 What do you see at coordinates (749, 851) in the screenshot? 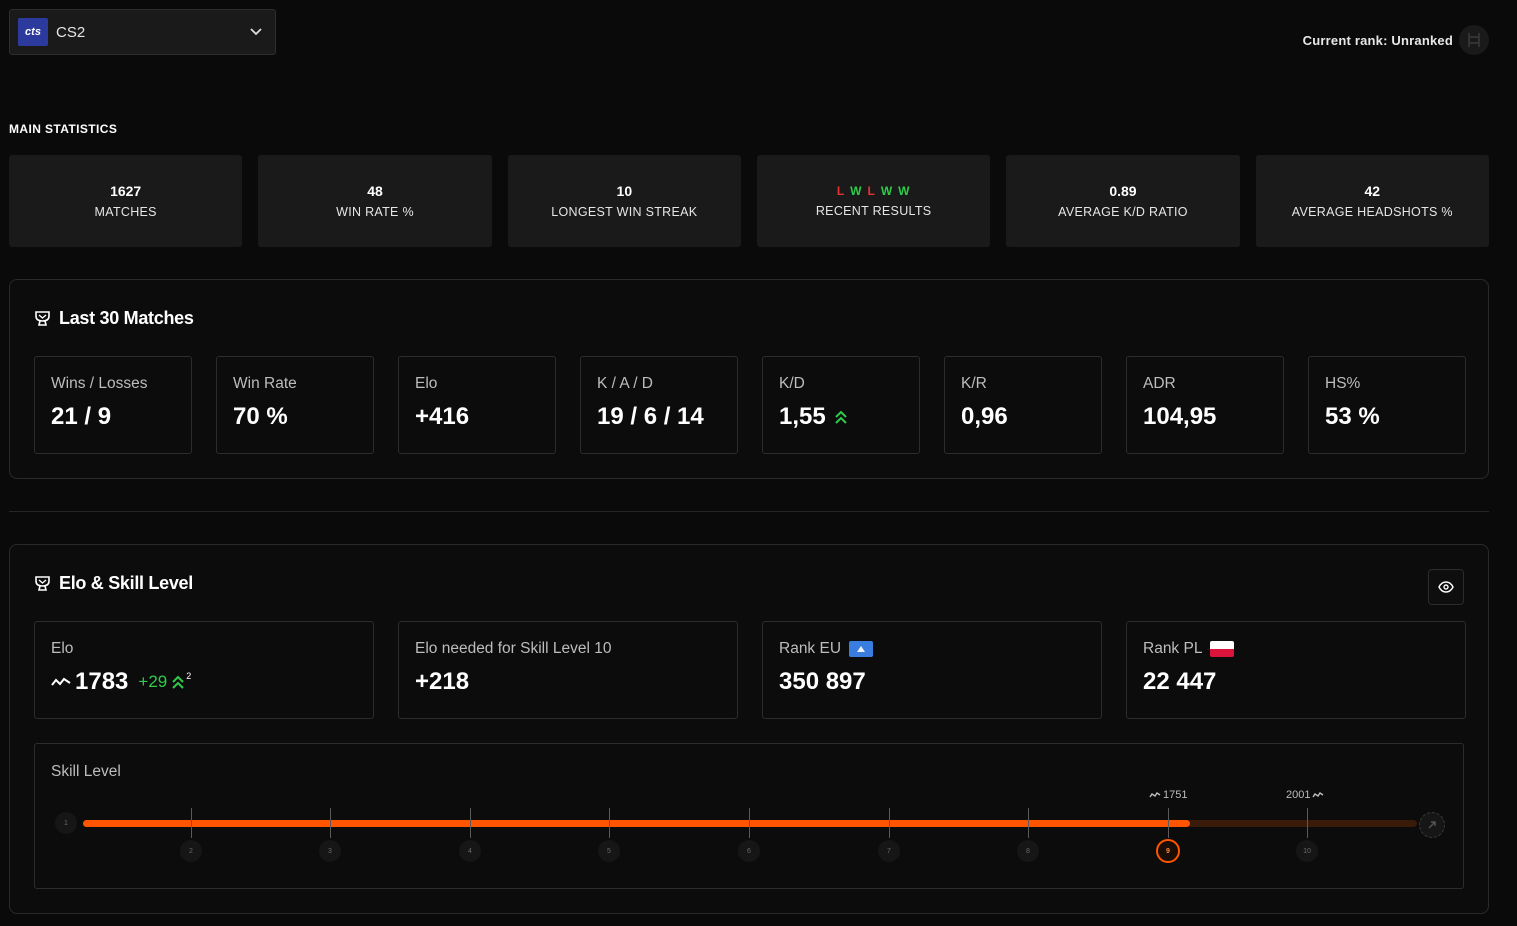
I see `skill-level-6-icon: 6` at bounding box center [749, 851].